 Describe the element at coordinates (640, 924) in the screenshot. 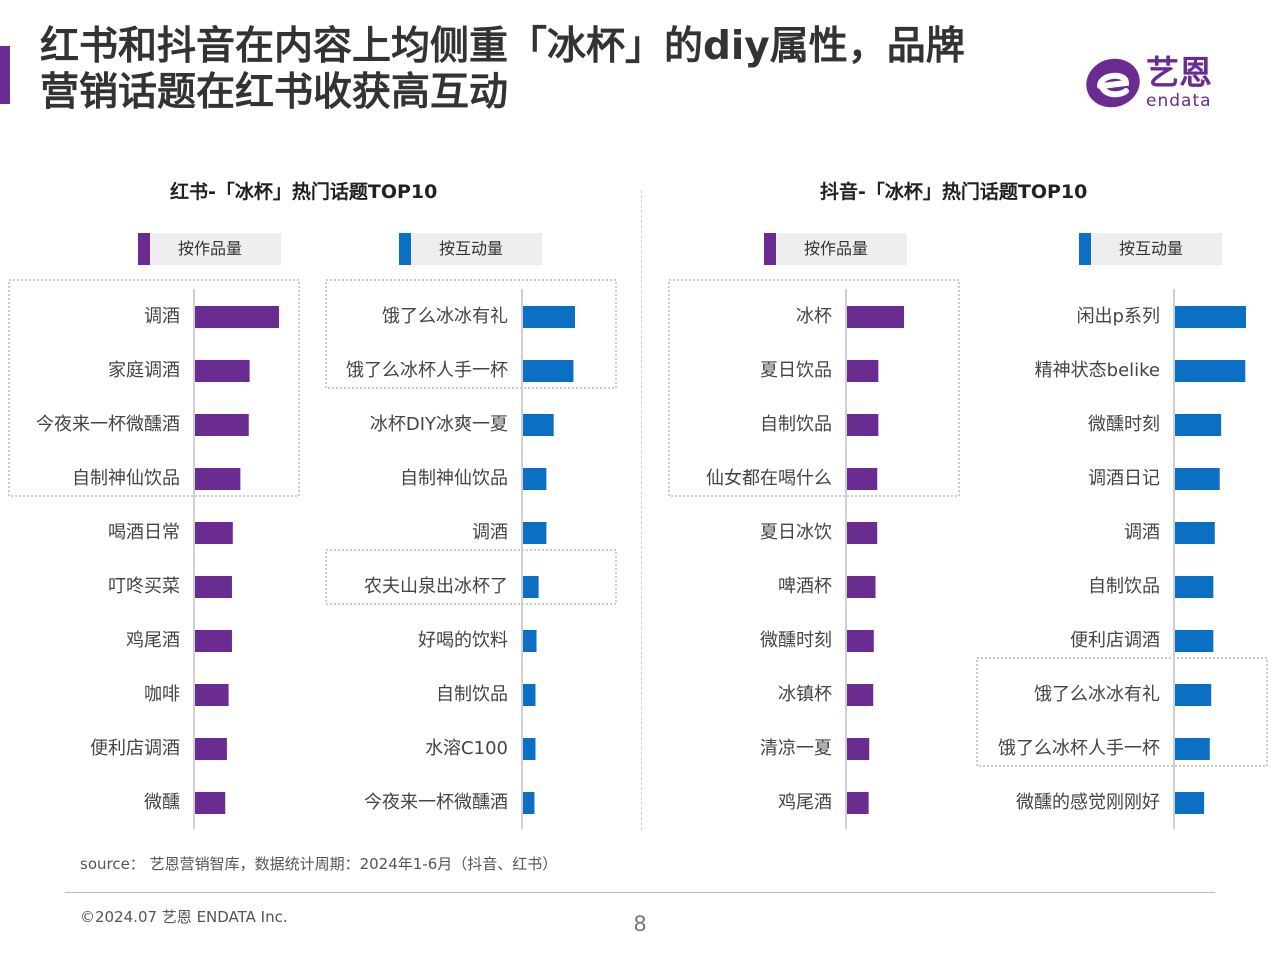

I see `page-number: 8` at that location.